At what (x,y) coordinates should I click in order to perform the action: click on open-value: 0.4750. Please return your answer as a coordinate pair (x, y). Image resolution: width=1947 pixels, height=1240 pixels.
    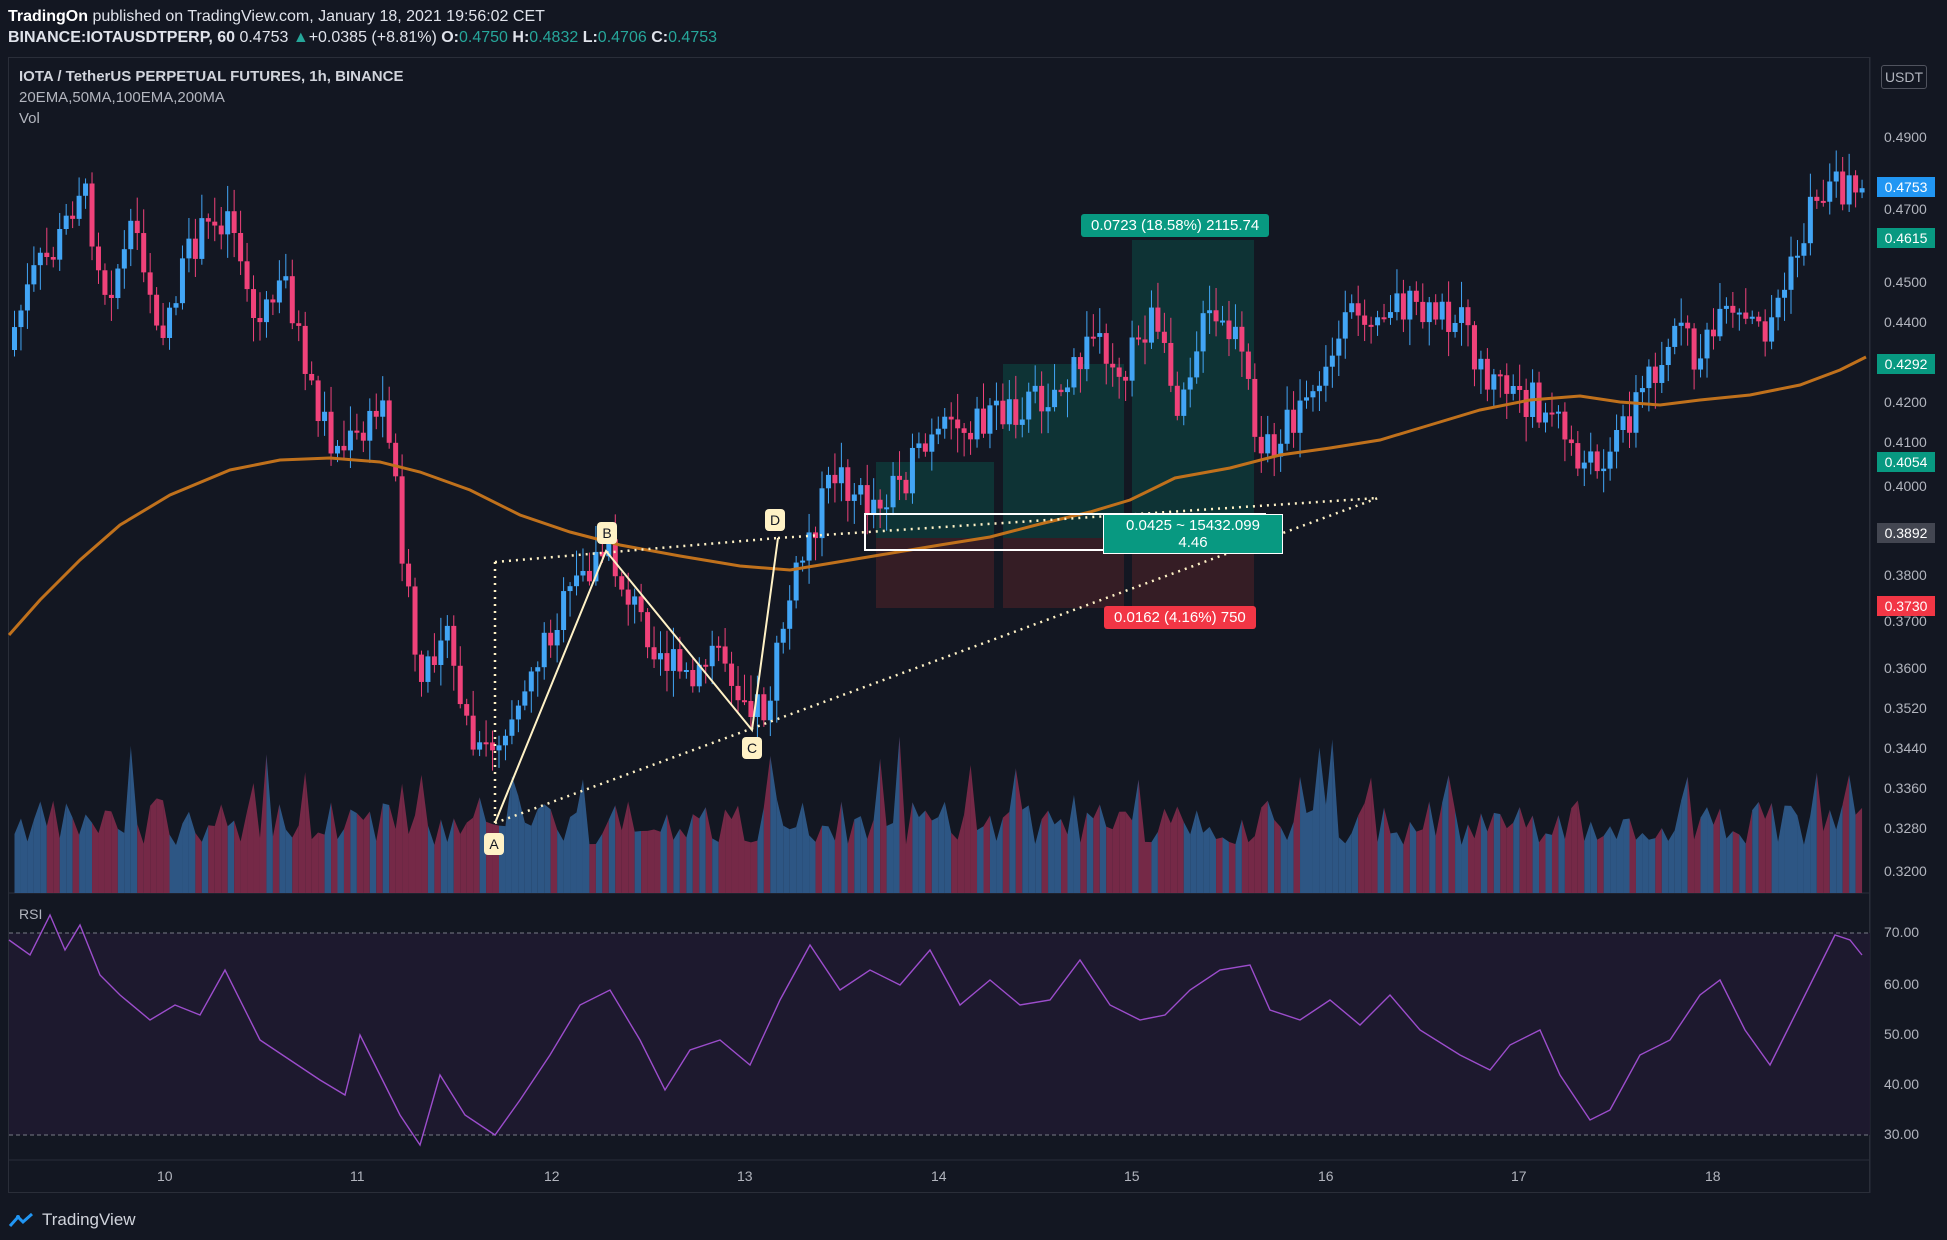
    Looking at the image, I should click on (483, 37).